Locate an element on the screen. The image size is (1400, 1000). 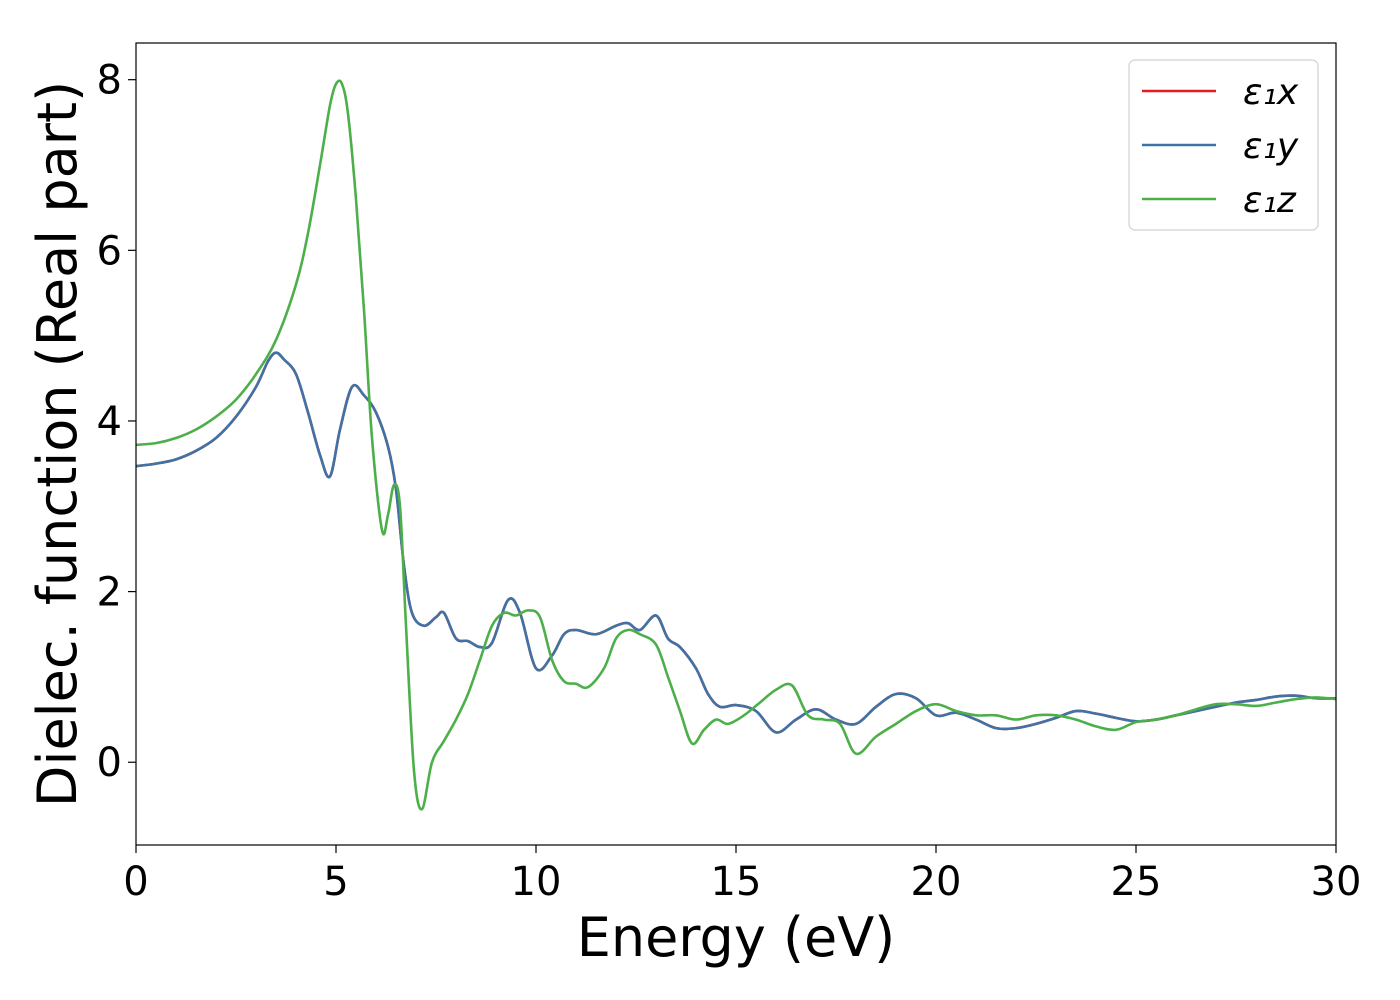
x-tick-label: 10 is located at coordinates (536, 882).